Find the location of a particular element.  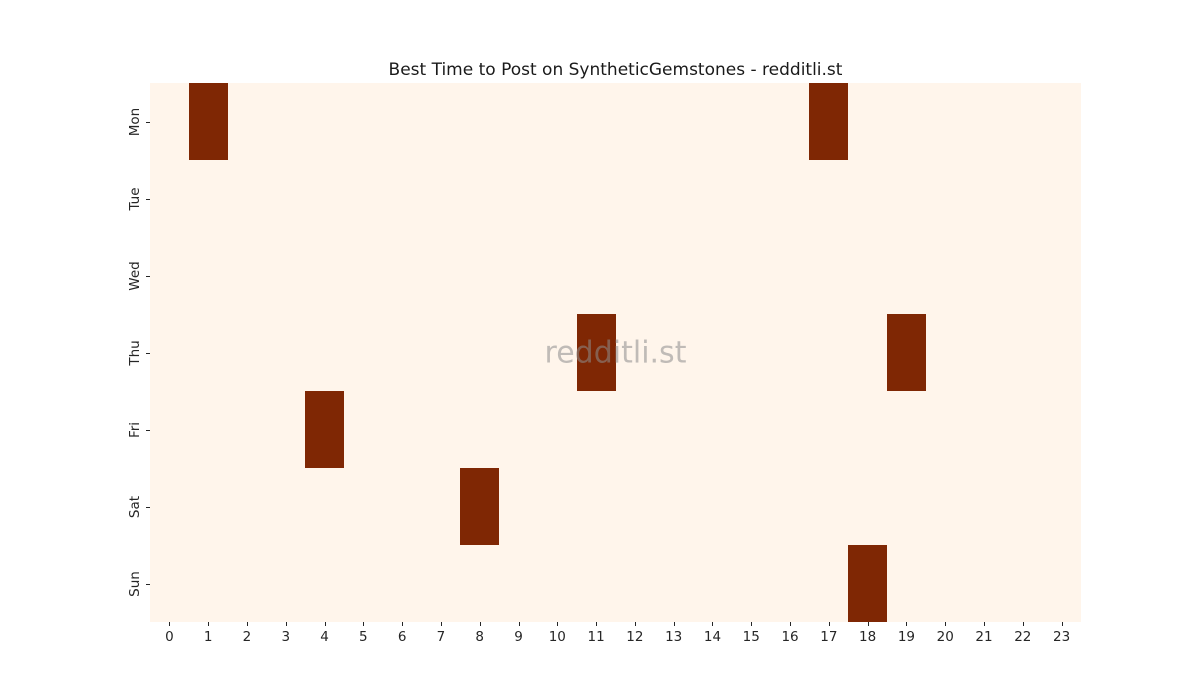

x-tick-label: 8 is located at coordinates (480, 637).